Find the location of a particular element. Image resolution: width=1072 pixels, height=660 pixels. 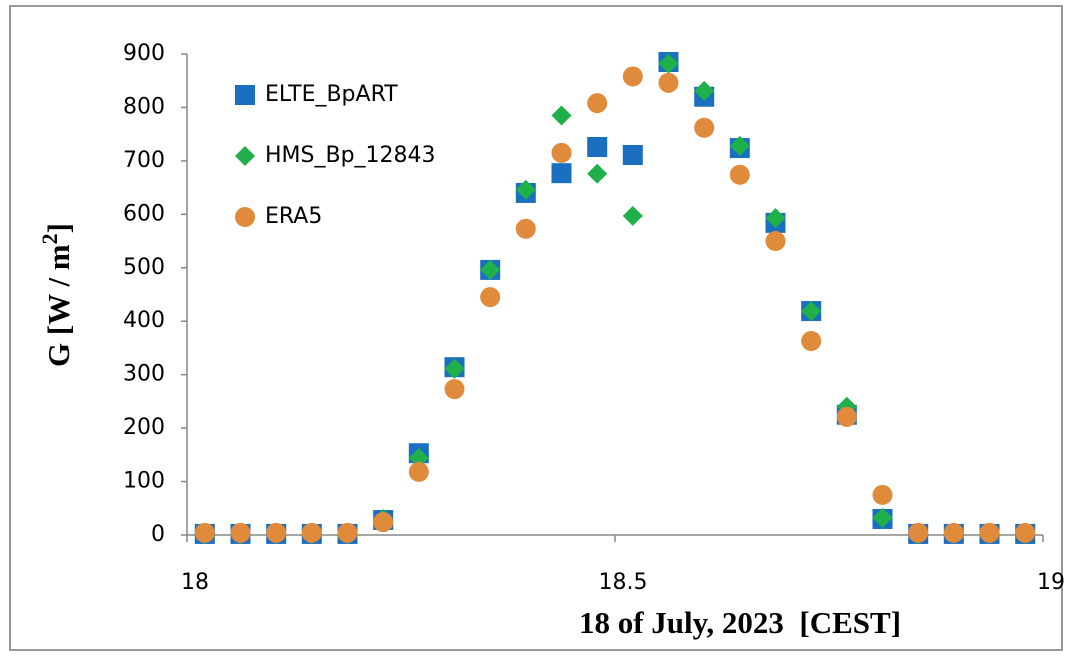

legend-label: ELTE_BpART is located at coordinates (331, 94).